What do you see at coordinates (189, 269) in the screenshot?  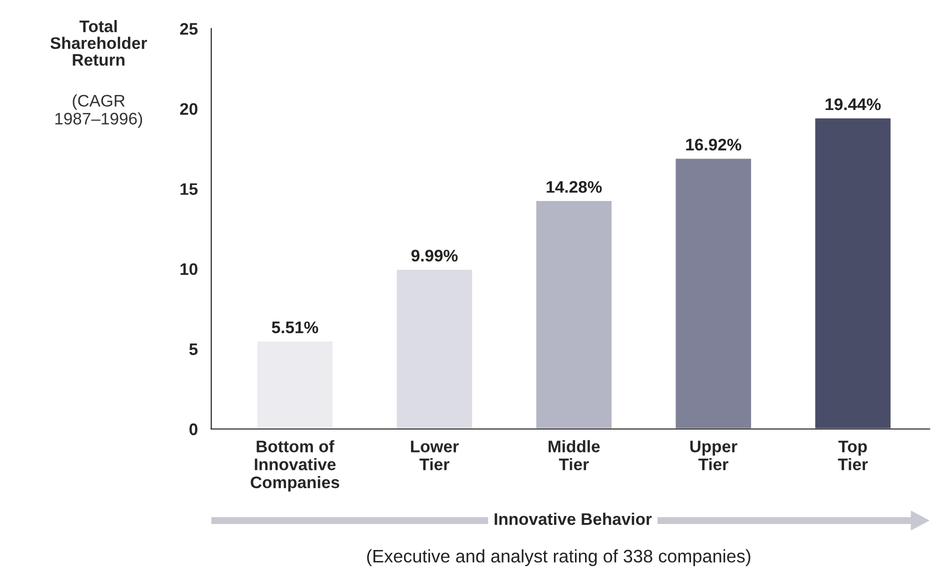 I see `y-tick-label: 10` at bounding box center [189, 269].